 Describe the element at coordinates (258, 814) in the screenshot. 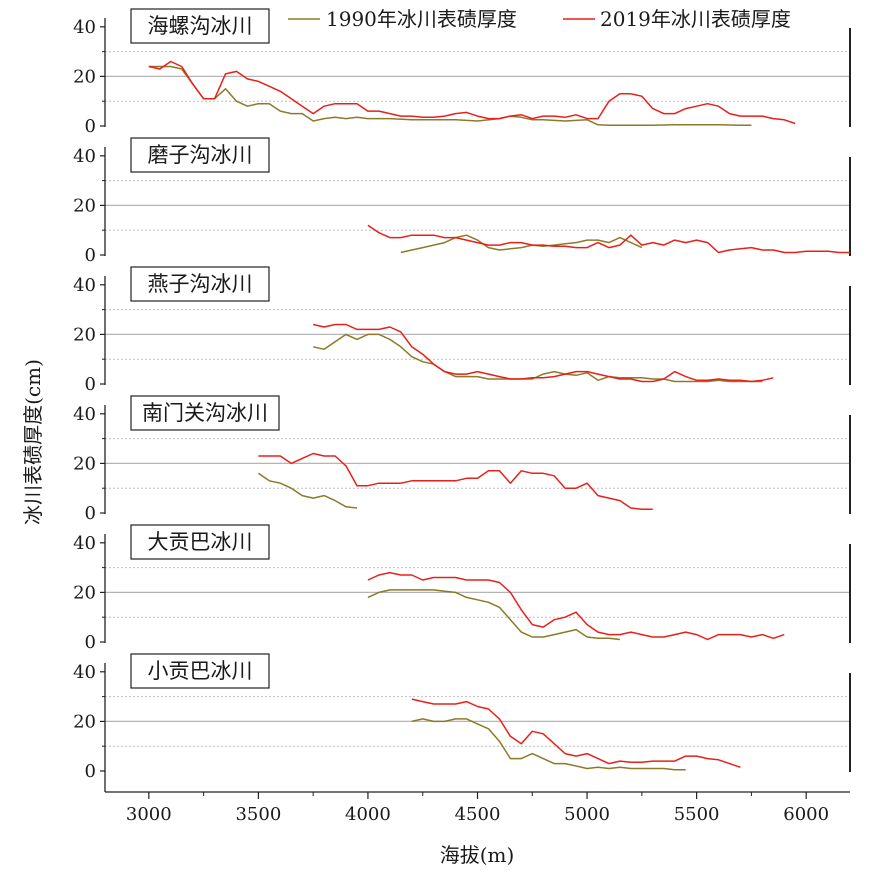

I see `x-tick-label: 3500` at that location.